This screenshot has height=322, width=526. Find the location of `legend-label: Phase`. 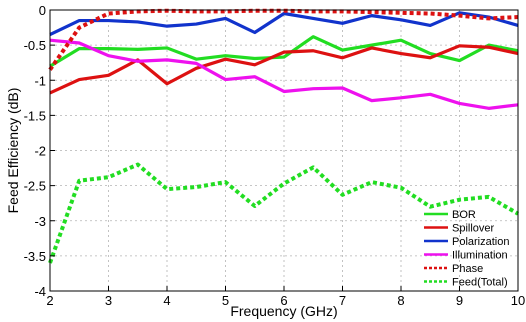

legend-label: Phase is located at coordinates (467, 269).